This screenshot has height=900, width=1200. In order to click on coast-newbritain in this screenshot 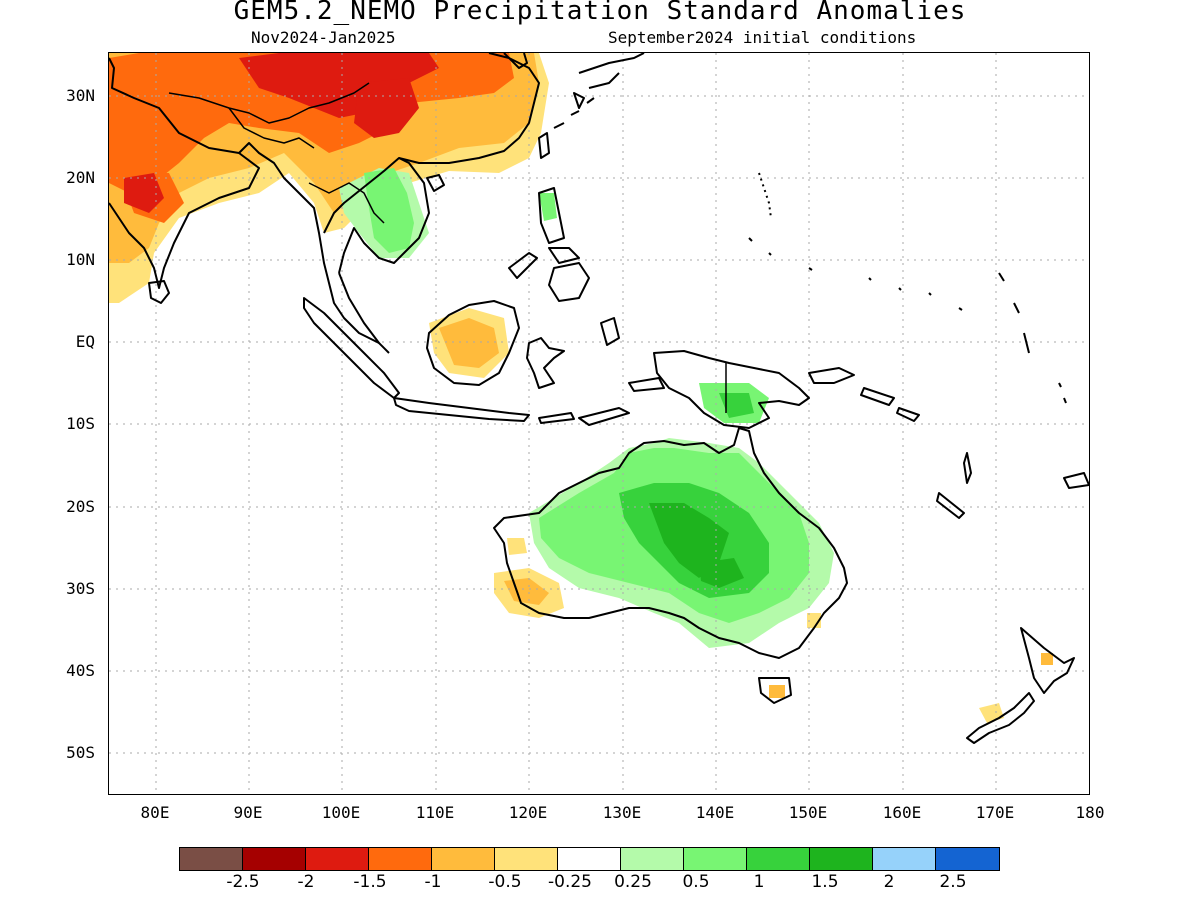, I will do `click(831, 375)`.